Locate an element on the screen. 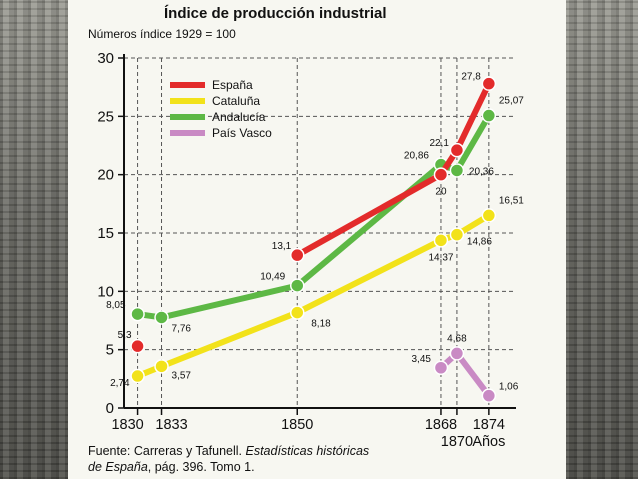 The image size is (638, 479). data-label: 4,68 is located at coordinates (457, 338).